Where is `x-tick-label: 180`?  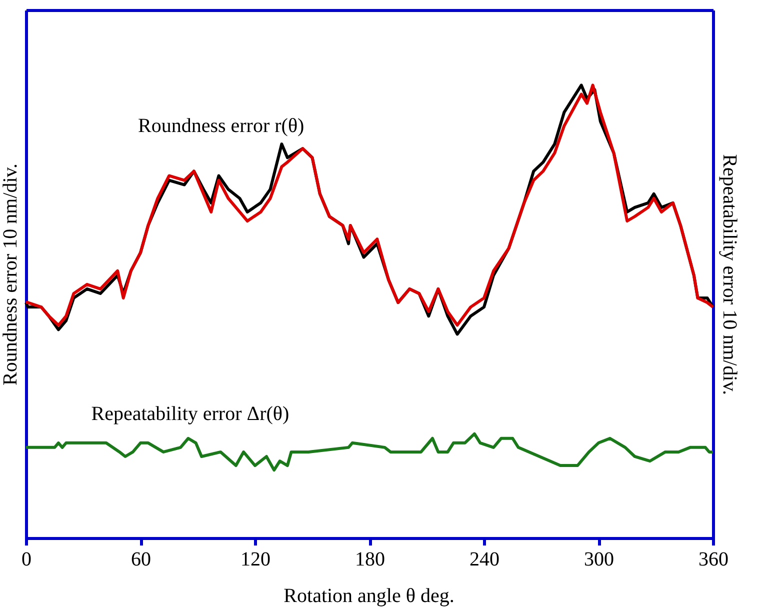
x-tick-label: 180 is located at coordinates (370, 559).